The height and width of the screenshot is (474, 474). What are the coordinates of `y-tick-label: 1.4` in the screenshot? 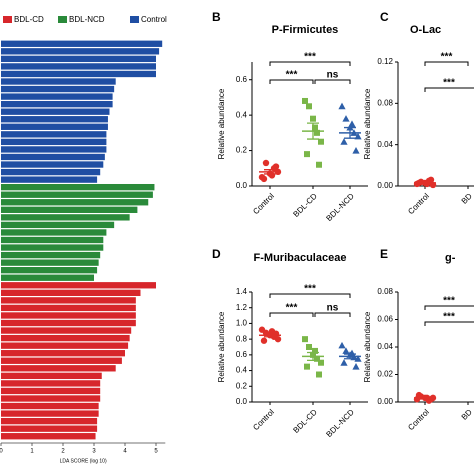 It's located at (242, 291).